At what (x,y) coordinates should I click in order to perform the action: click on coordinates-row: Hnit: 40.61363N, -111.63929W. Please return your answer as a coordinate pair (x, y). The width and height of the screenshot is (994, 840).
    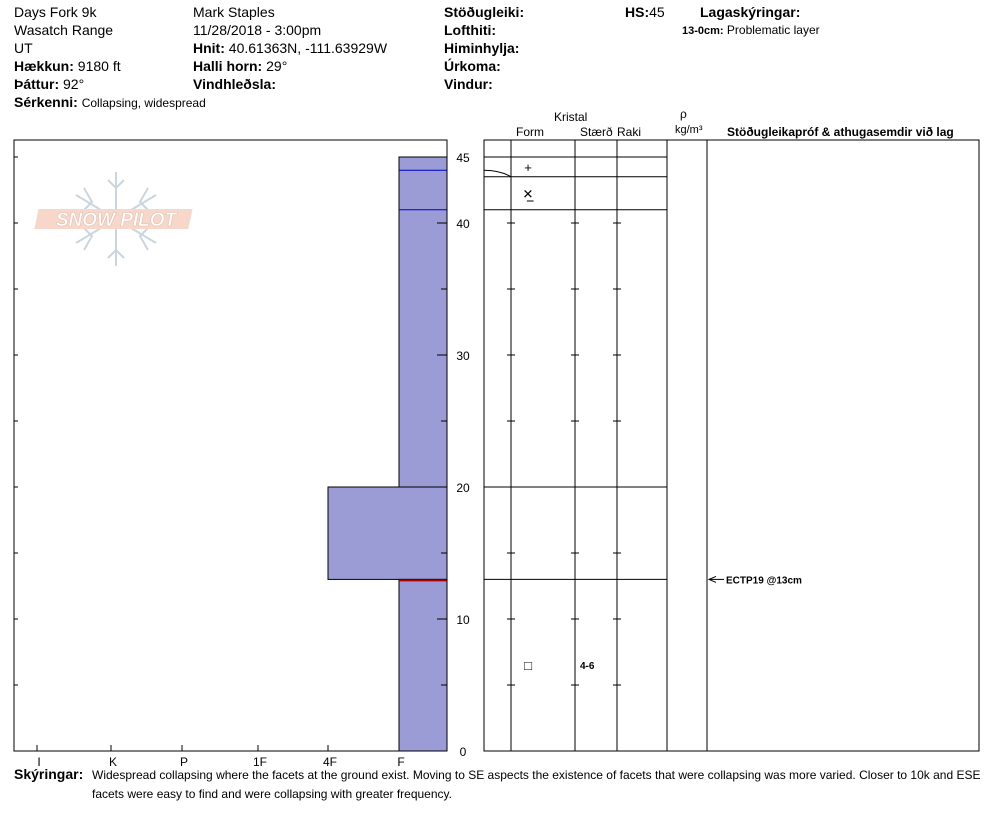
    Looking at the image, I should click on (290, 48).